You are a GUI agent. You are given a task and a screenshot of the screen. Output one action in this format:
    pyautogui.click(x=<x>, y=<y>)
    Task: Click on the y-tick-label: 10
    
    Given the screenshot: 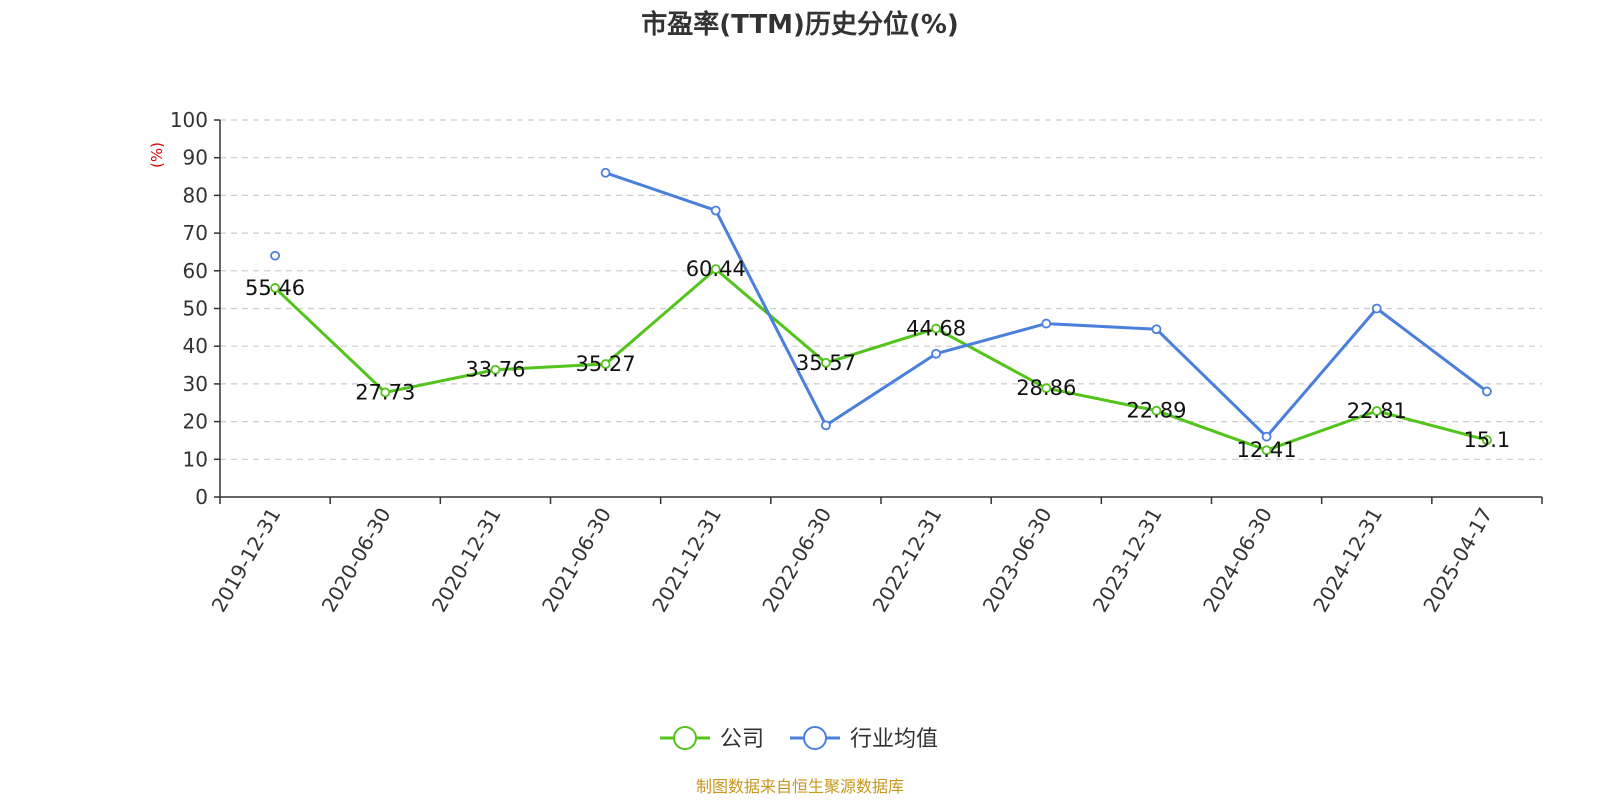 What is the action you would take?
    pyautogui.click(x=195, y=459)
    